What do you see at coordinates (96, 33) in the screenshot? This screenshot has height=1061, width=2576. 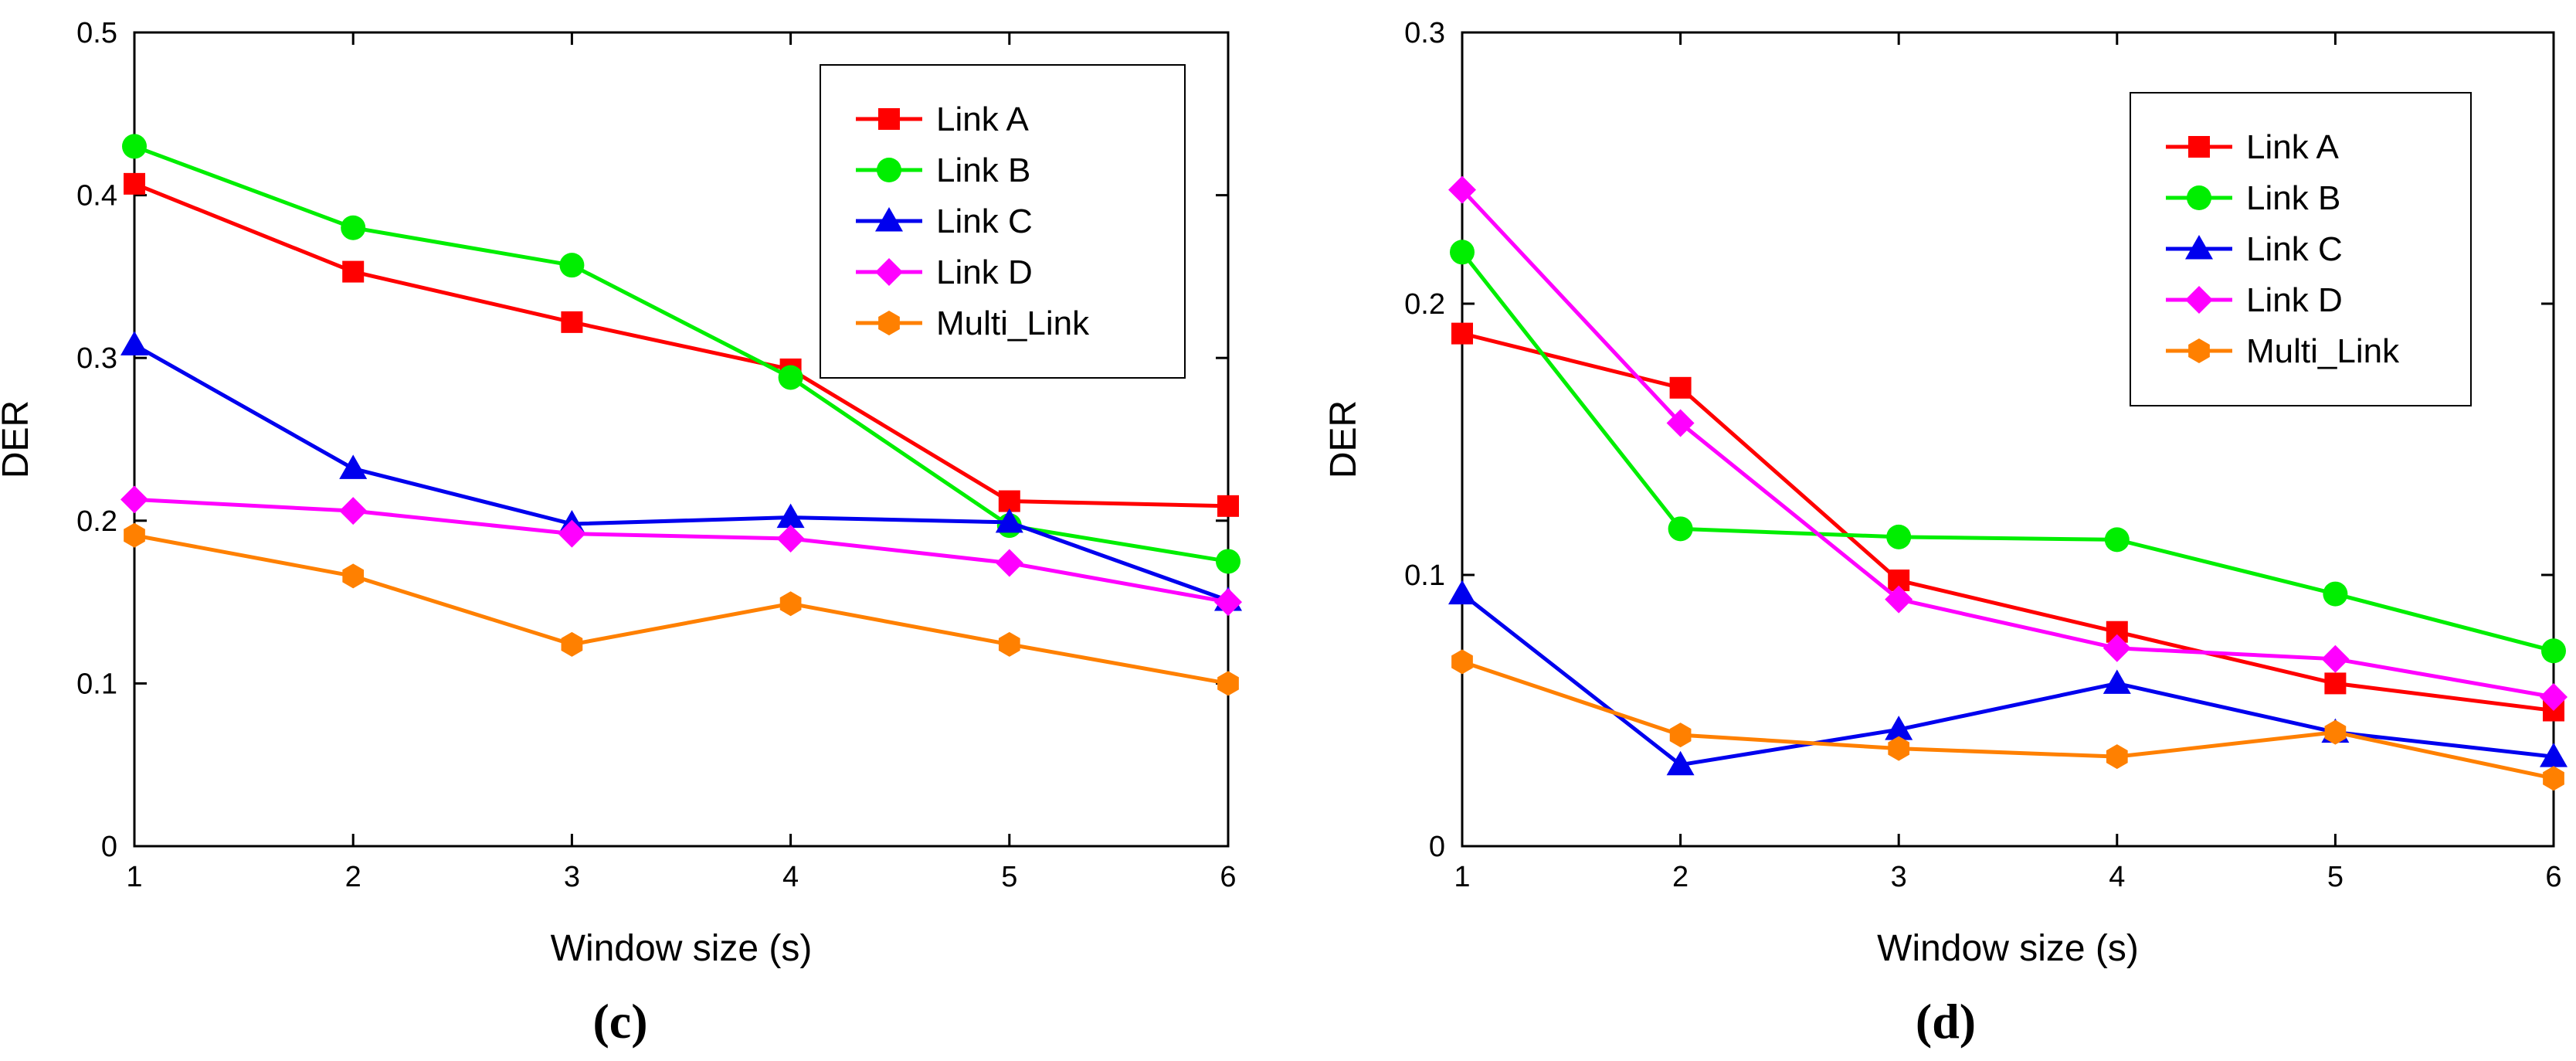 I see `y-tick-label: 0.5` at bounding box center [96, 33].